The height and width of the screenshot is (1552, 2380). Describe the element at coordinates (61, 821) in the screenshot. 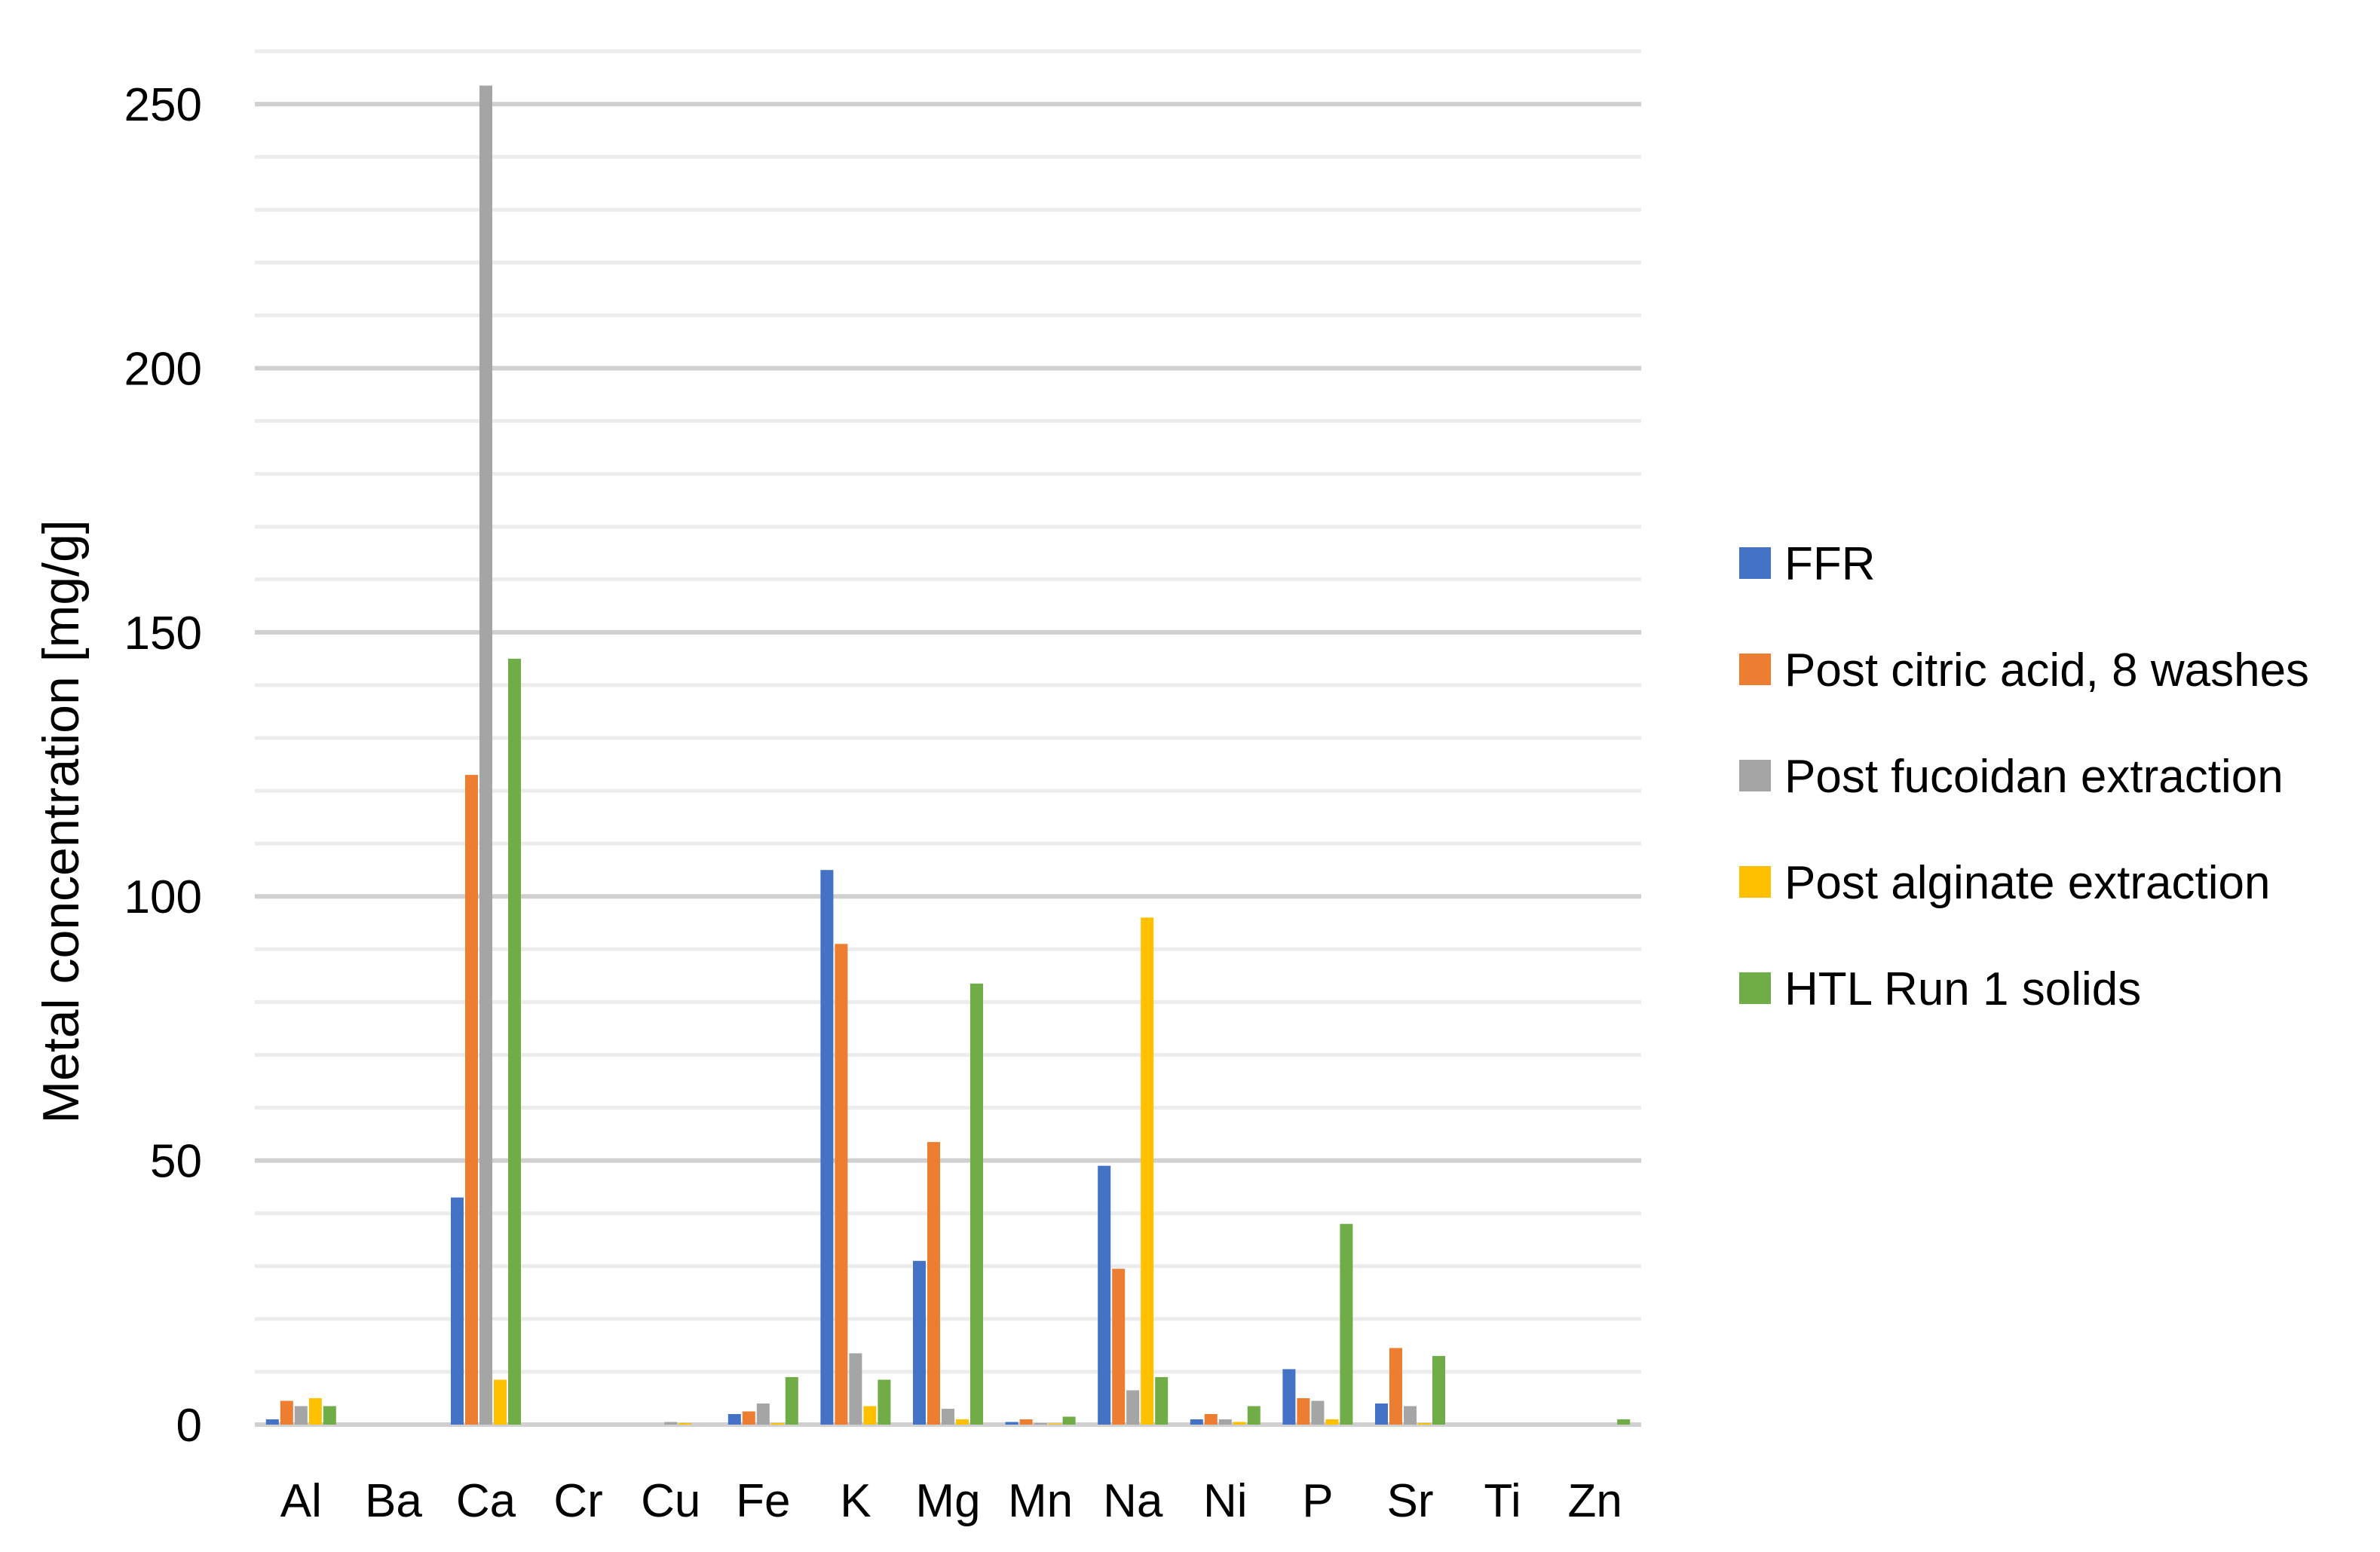

I see `y-axis-title: Metal concentration [mg/g]` at that location.